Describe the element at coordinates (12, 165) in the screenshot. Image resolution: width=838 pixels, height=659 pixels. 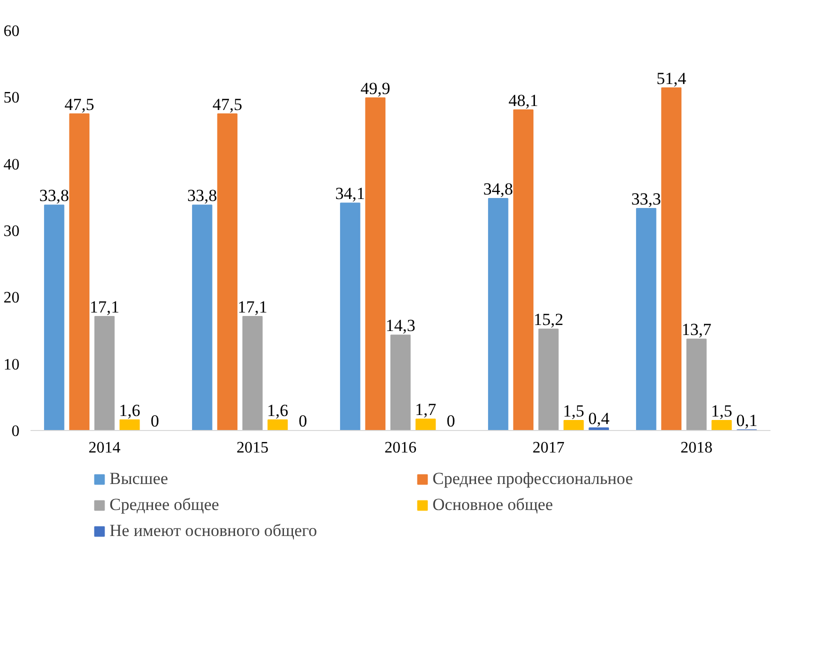
I see `y-tick-label: 40` at that location.